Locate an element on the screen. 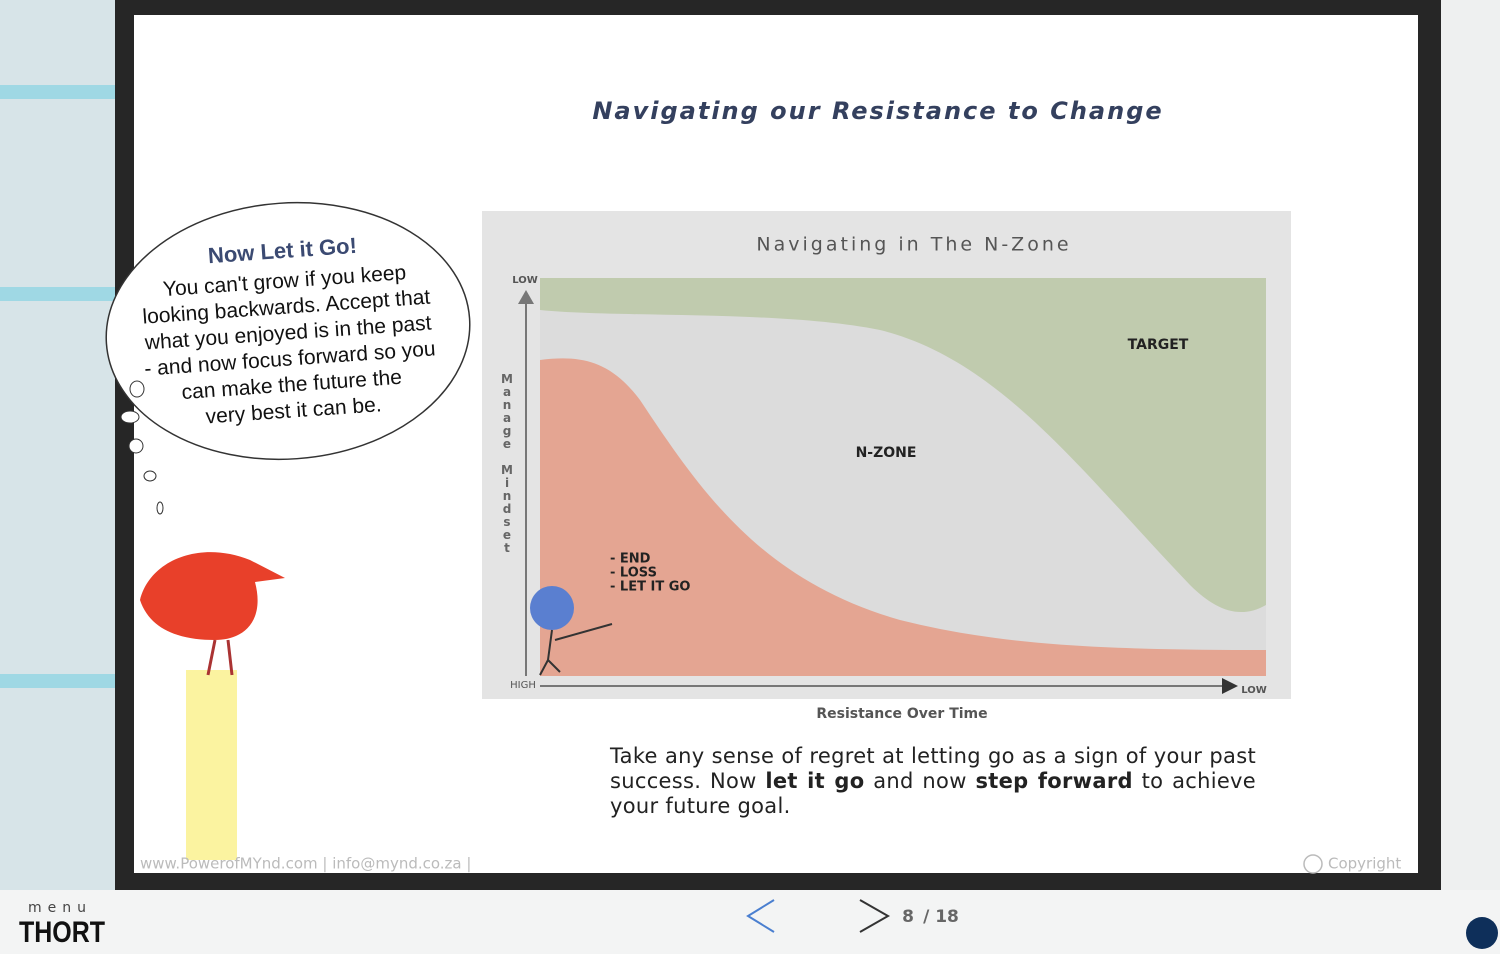 This screenshot has width=1500, height=954. brand: THORT is located at coordinates (62, 932).